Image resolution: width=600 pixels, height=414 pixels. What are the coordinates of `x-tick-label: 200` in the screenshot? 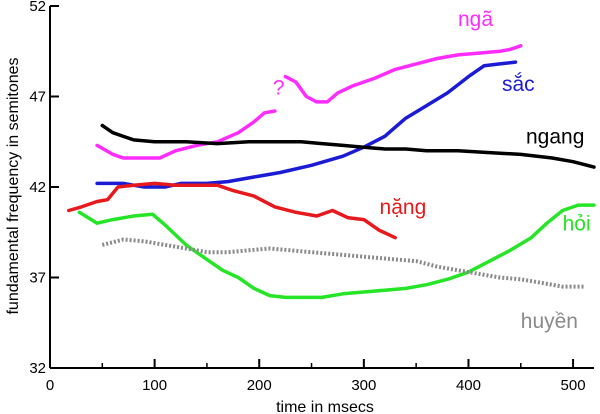 It's located at (259, 385).